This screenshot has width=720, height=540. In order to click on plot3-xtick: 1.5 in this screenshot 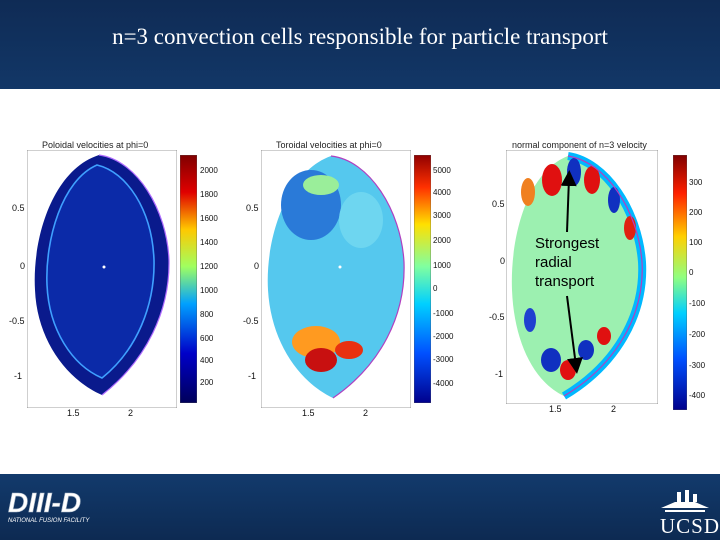, I will do `click(555, 409)`.